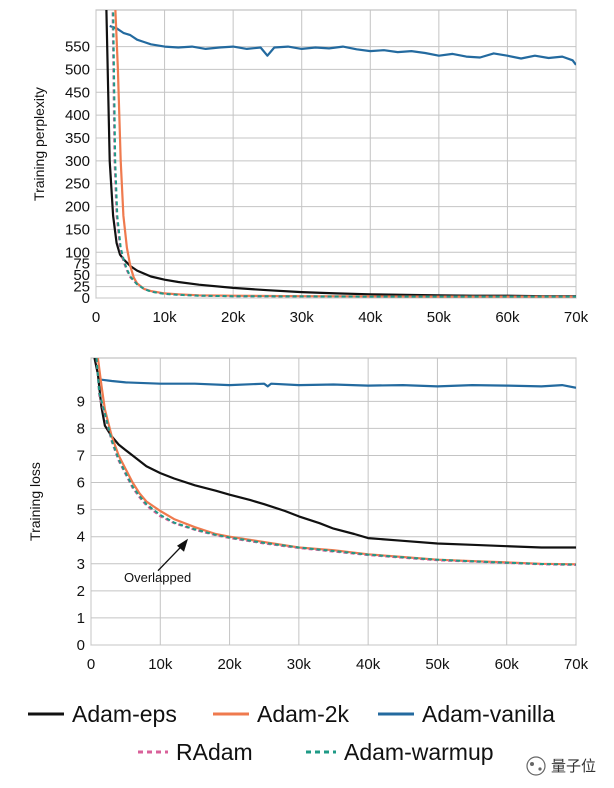  Describe the element at coordinates (81, 618) in the screenshot. I see `loss-y-tick-label: 1` at that location.